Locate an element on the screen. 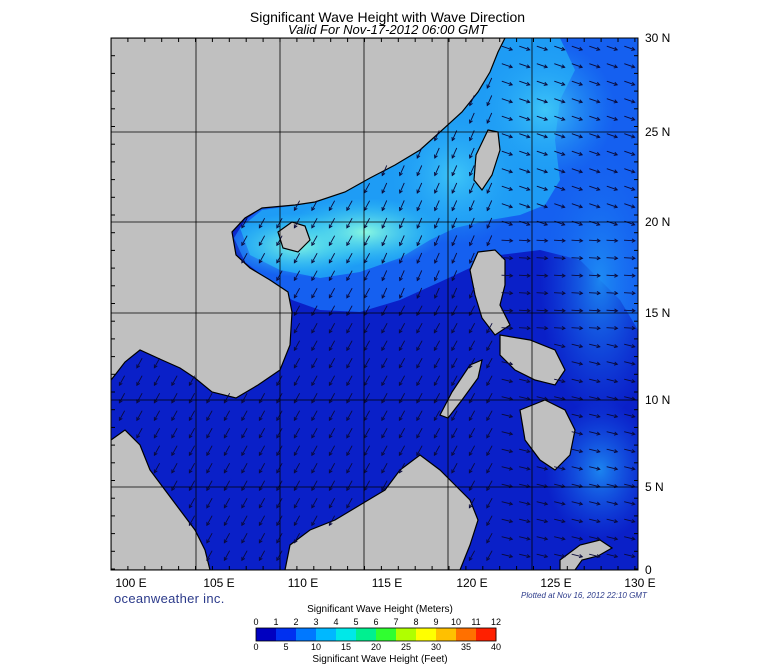  legend-meters-tick: 11 is located at coordinates (476, 622).